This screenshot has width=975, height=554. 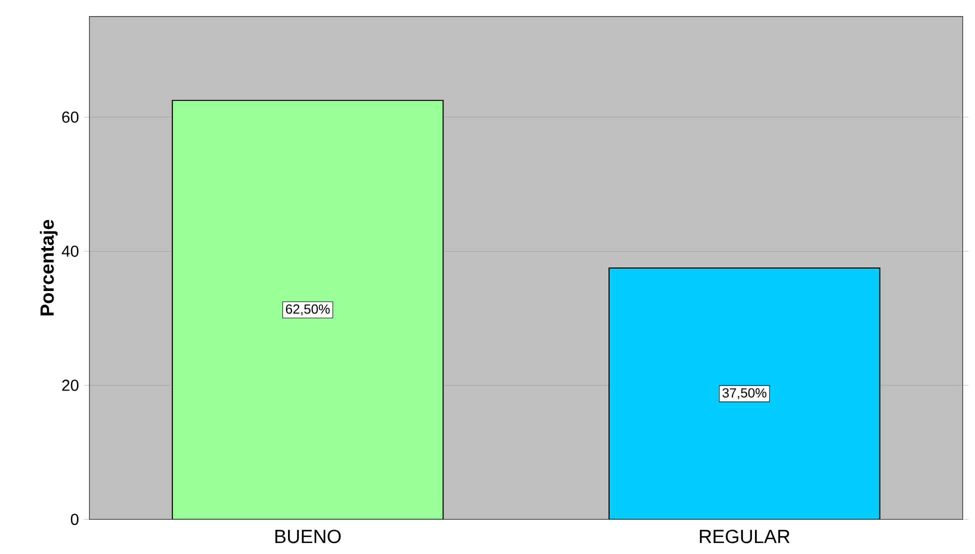 I want to click on y-axis-title: Porcentaje, so click(x=49, y=268).